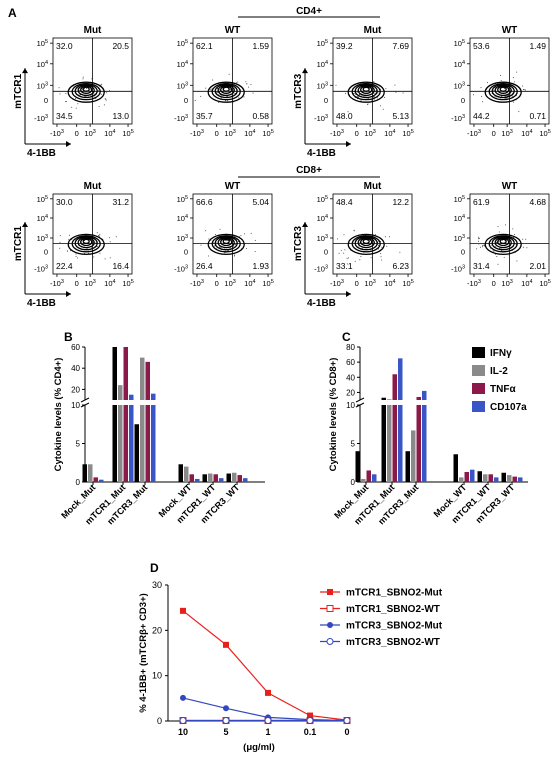 This screenshot has width=554, height=760. What do you see at coordinates (458, 268) in the screenshot?
I see `y-tick-label: -103` at bounding box center [458, 268].